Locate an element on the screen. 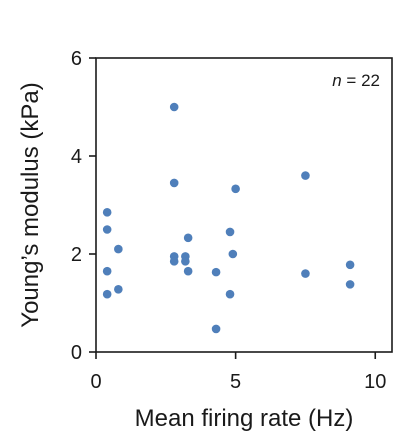 This screenshot has height=447, width=405. x-tick-label: 0 is located at coordinates (95, 382).